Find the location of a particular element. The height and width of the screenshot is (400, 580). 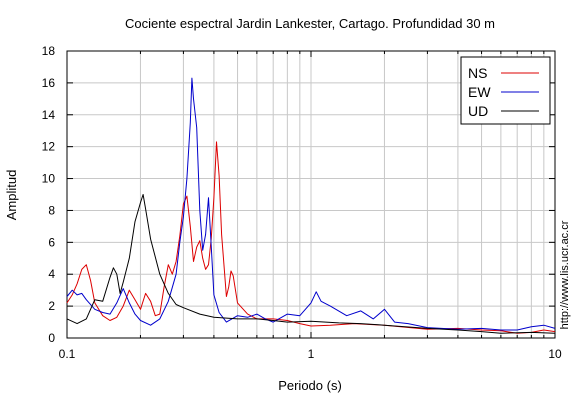

x-tick-label: 0.1 is located at coordinates (67, 354).